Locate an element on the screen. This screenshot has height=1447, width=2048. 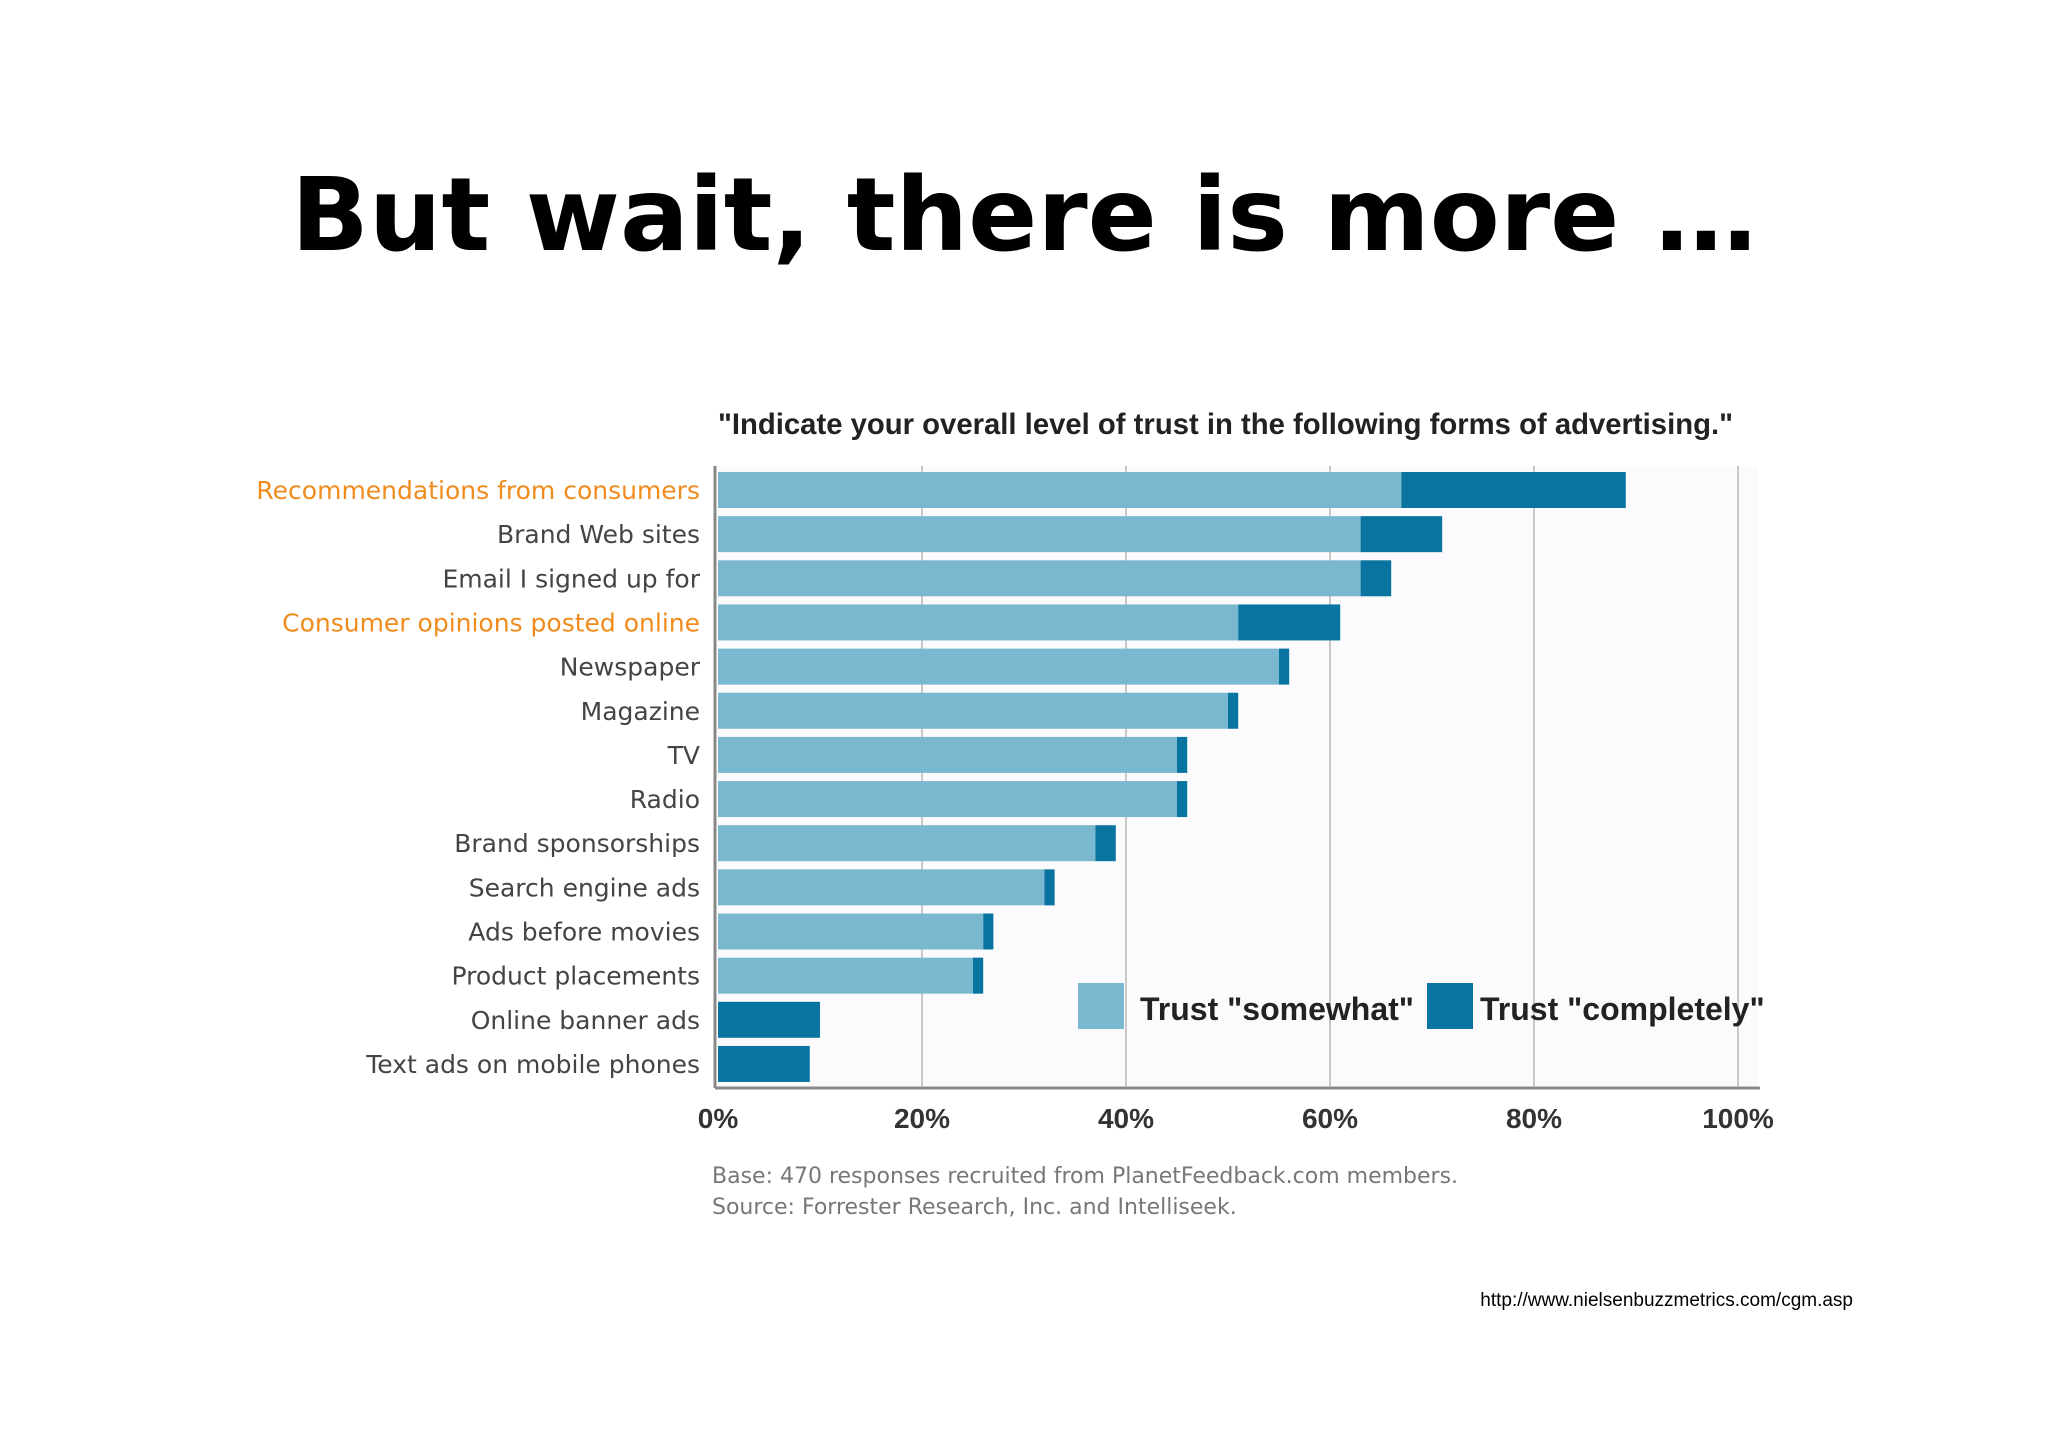
category-label: Magazine is located at coordinates (640, 711).